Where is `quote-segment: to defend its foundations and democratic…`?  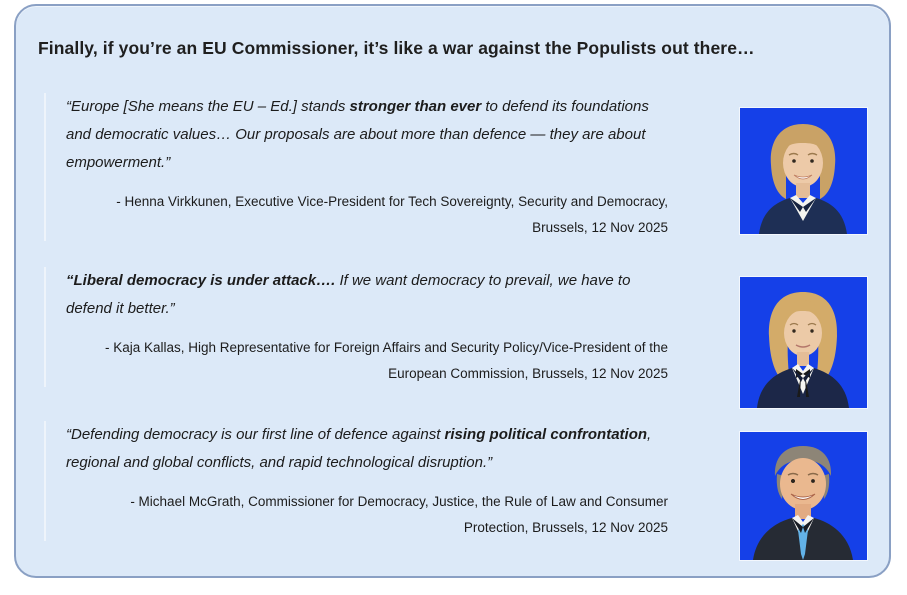
quote-segment: to defend its foundations and democratic… is located at coordinates (357, 134).